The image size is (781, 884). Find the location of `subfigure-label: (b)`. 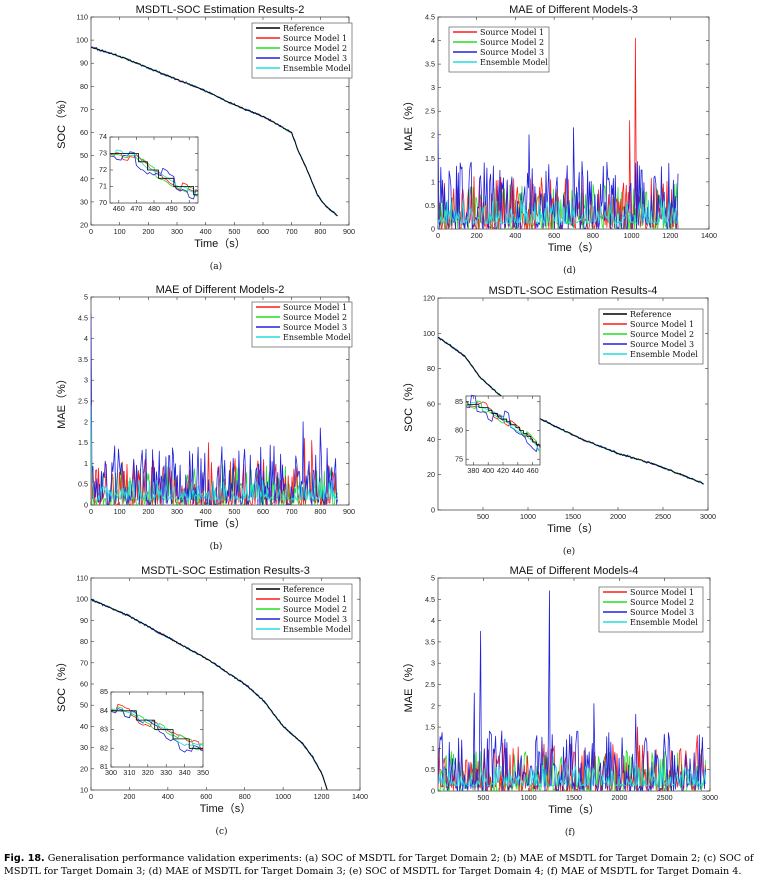

subfigure-label: (b) is located at coordinates (216, 546).